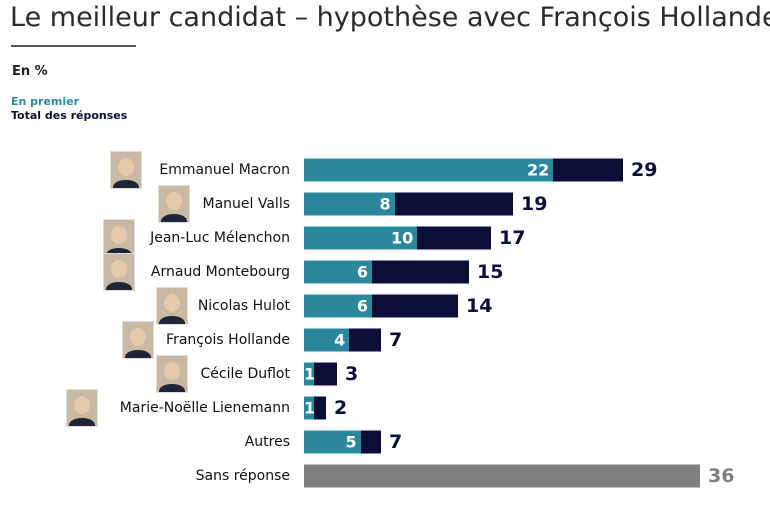  What do you see at coordinates (246, 204) in the screenshot?
I see `category-label: Manuel Valls` at bounding box center [246, 204].